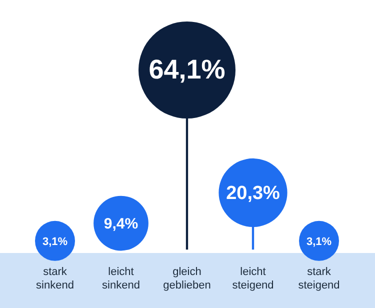 The width and height of the screenshot is (375, 308). What do you see at coordinates (121, 279) in the screenshot?
I see `x-tick-label: leicht sinkend` at bounding box center [121, 279].